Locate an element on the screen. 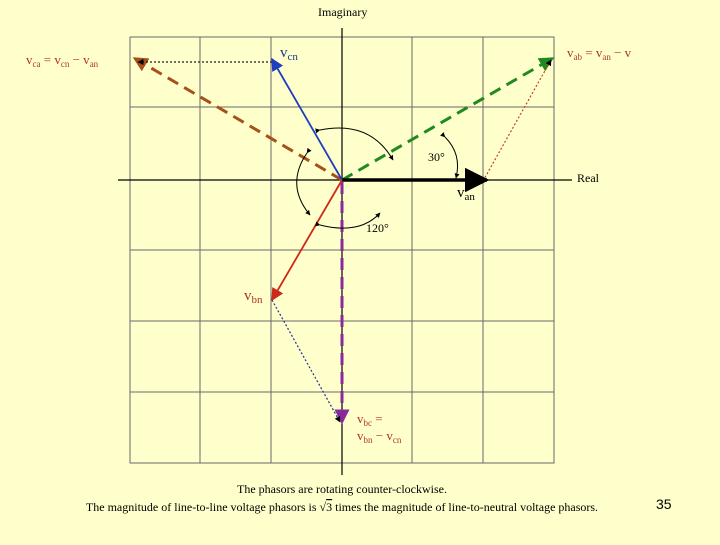 The height and width of the screenshot is (545, 720). vbc-label-line1: vbc = is located at coordinates (370, 419).